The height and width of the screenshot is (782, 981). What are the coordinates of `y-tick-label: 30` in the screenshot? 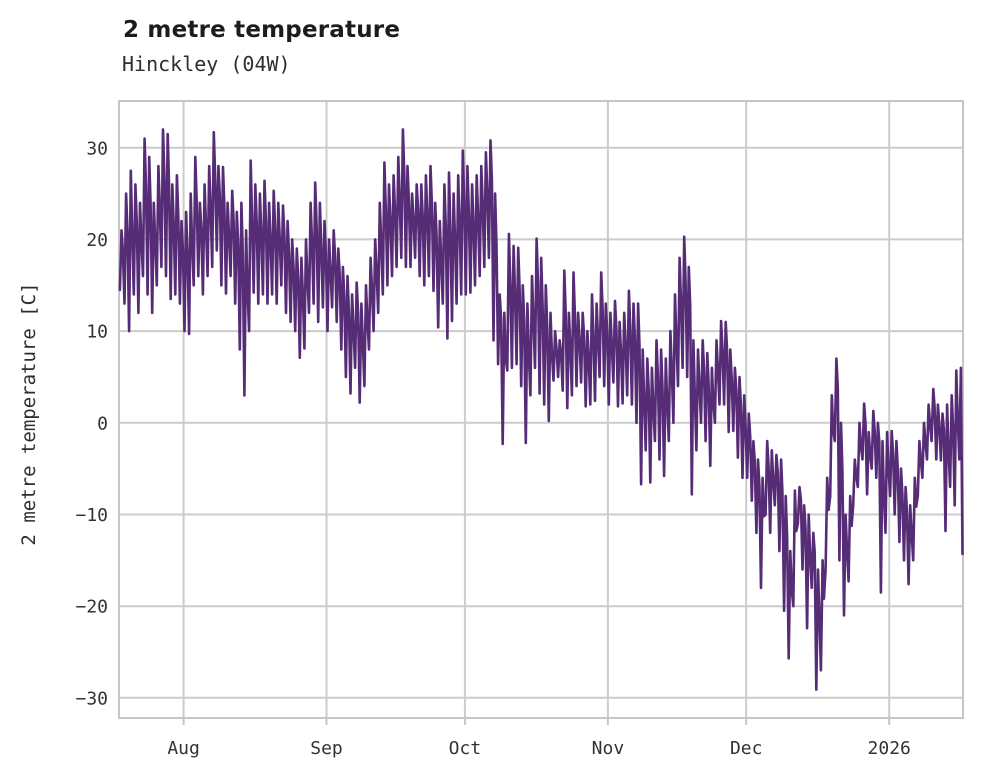 It's located at (97, 148).